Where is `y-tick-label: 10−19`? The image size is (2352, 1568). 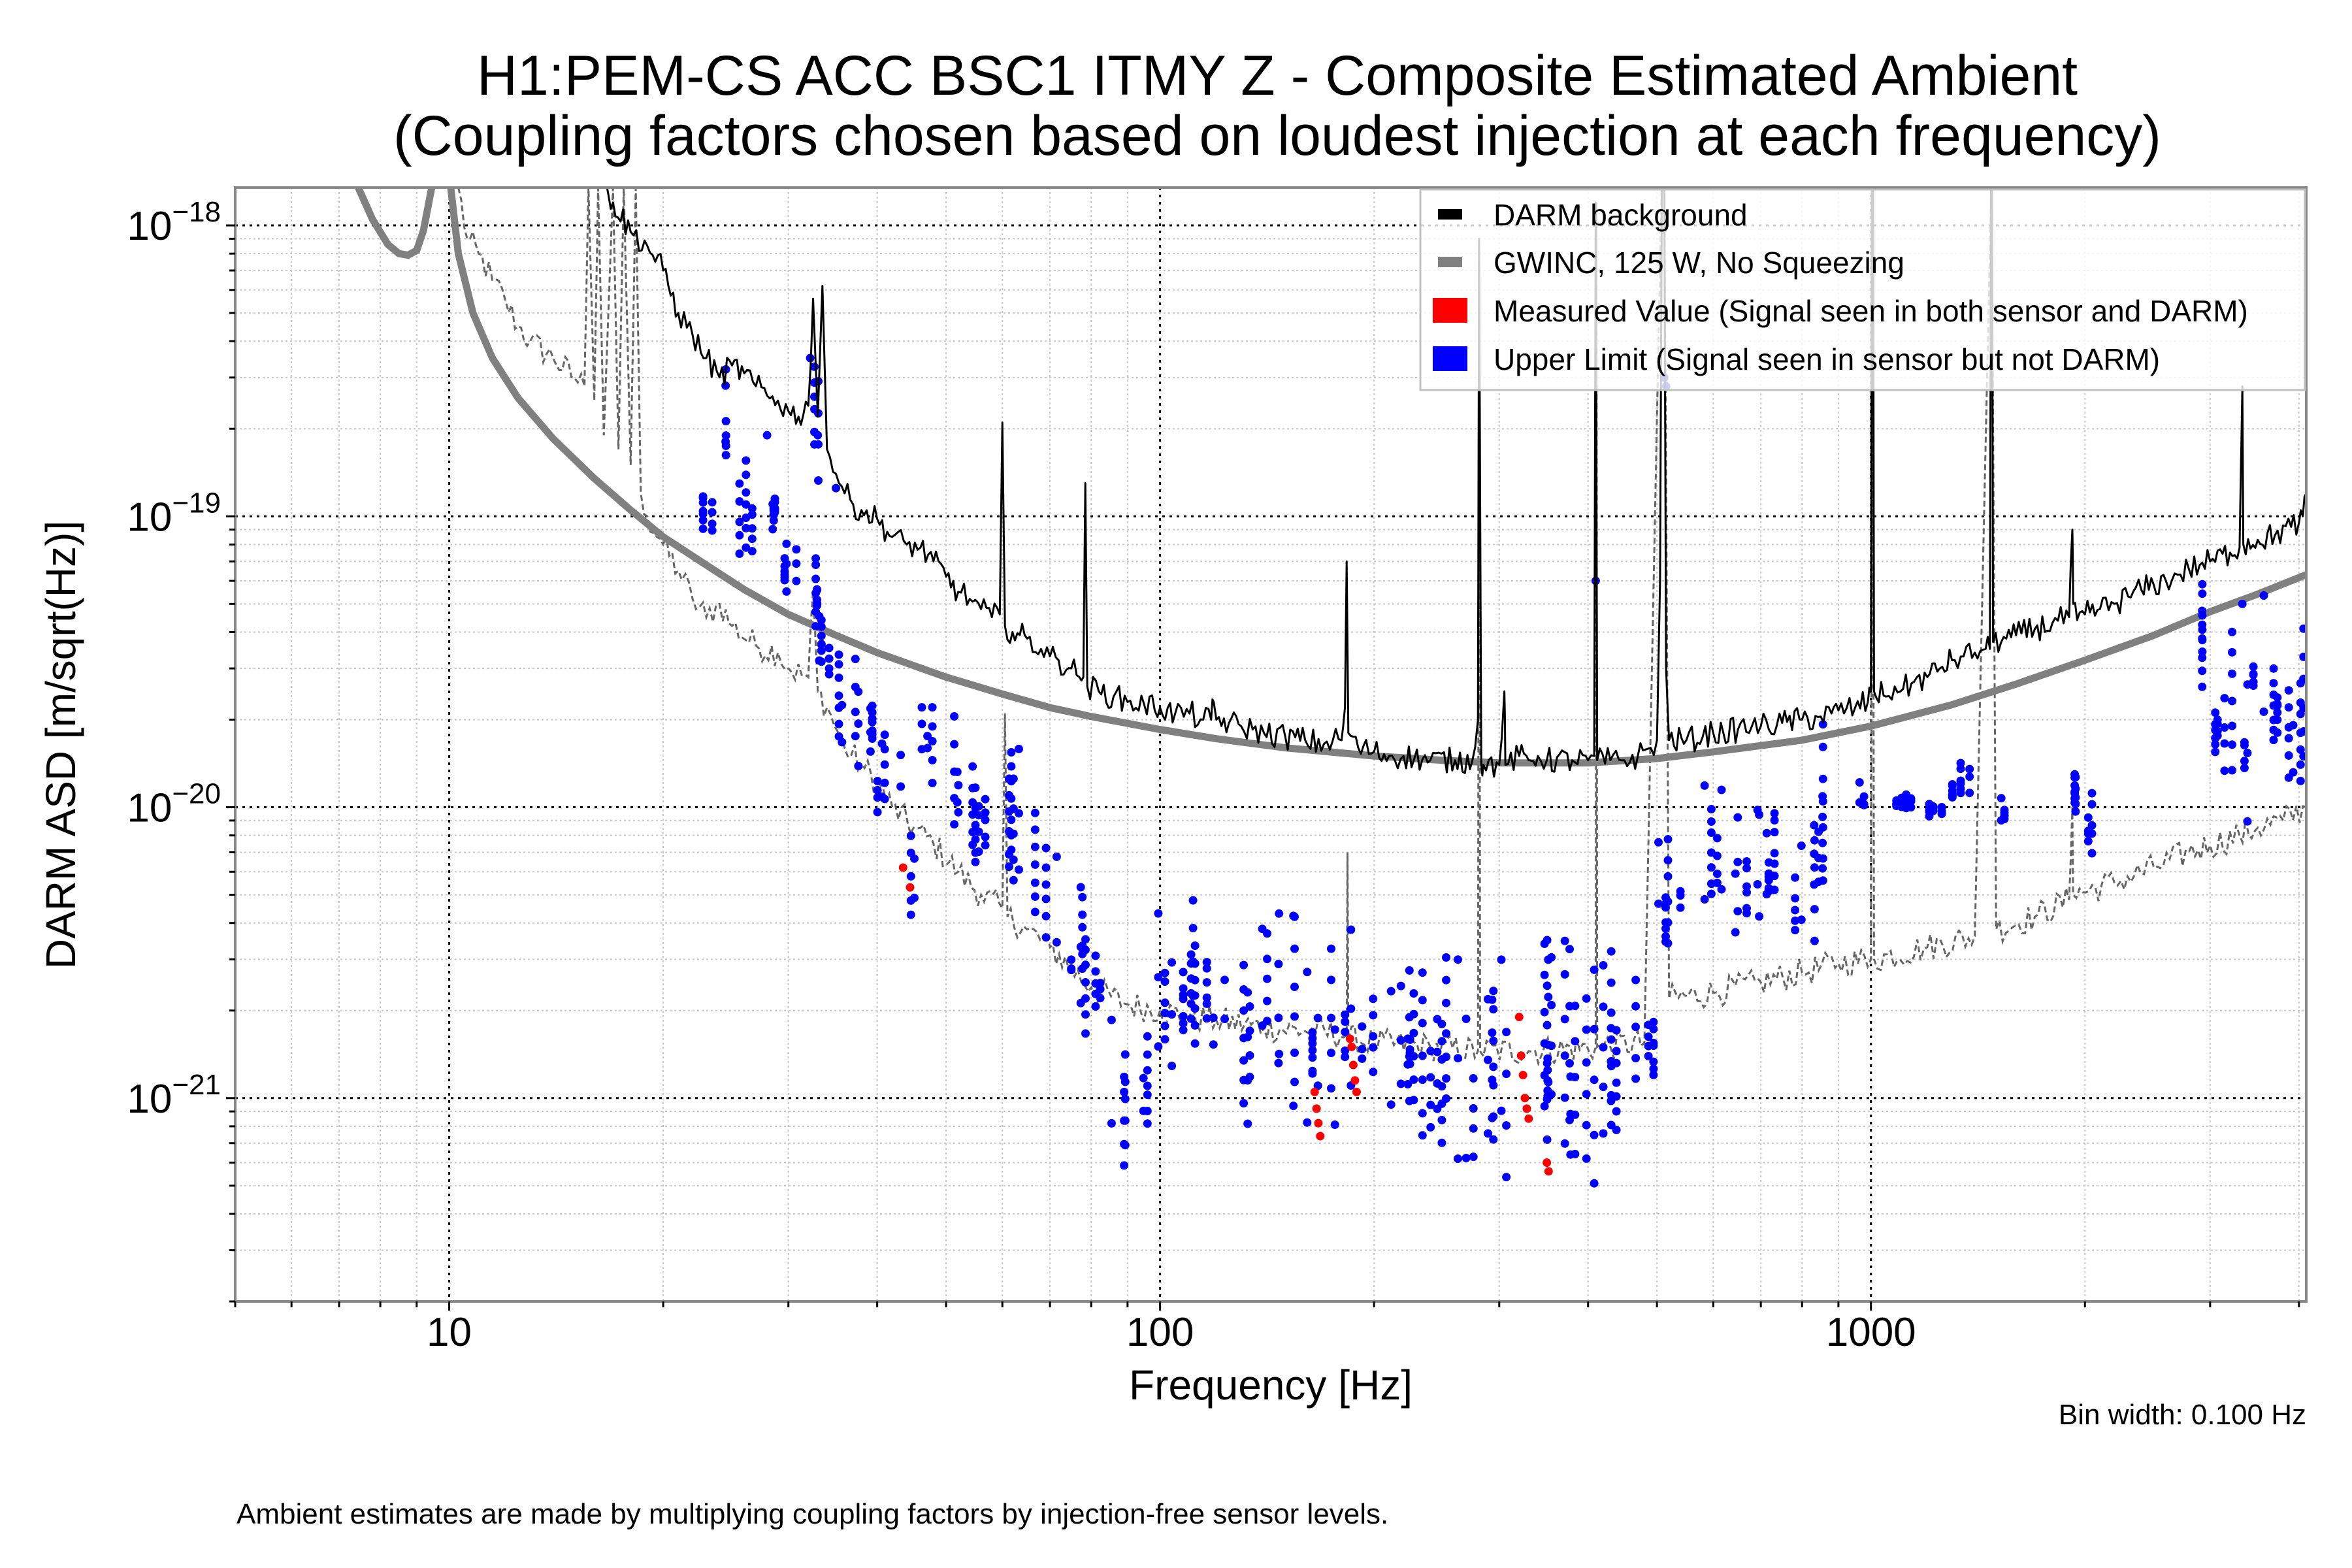
y-tick-label: 10−19 is located at coordinates (174, 513).